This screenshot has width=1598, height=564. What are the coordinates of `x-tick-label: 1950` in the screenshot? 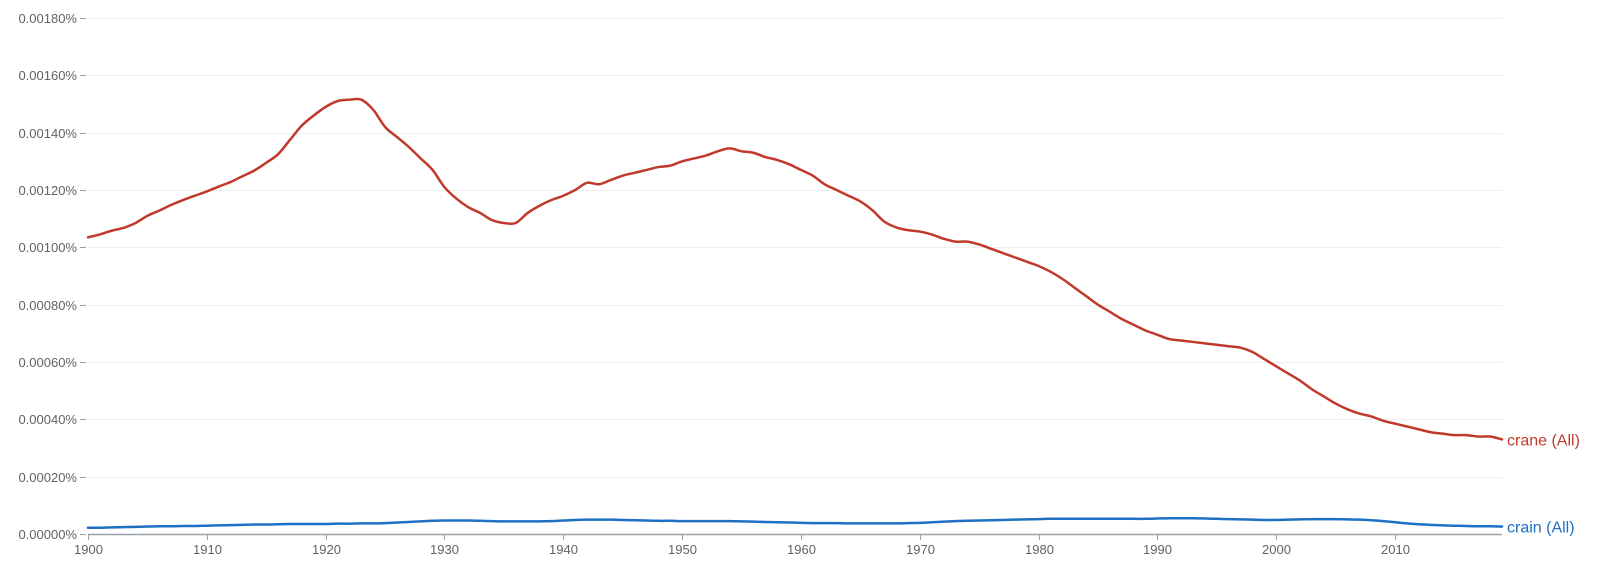 It's located at (682, 549).